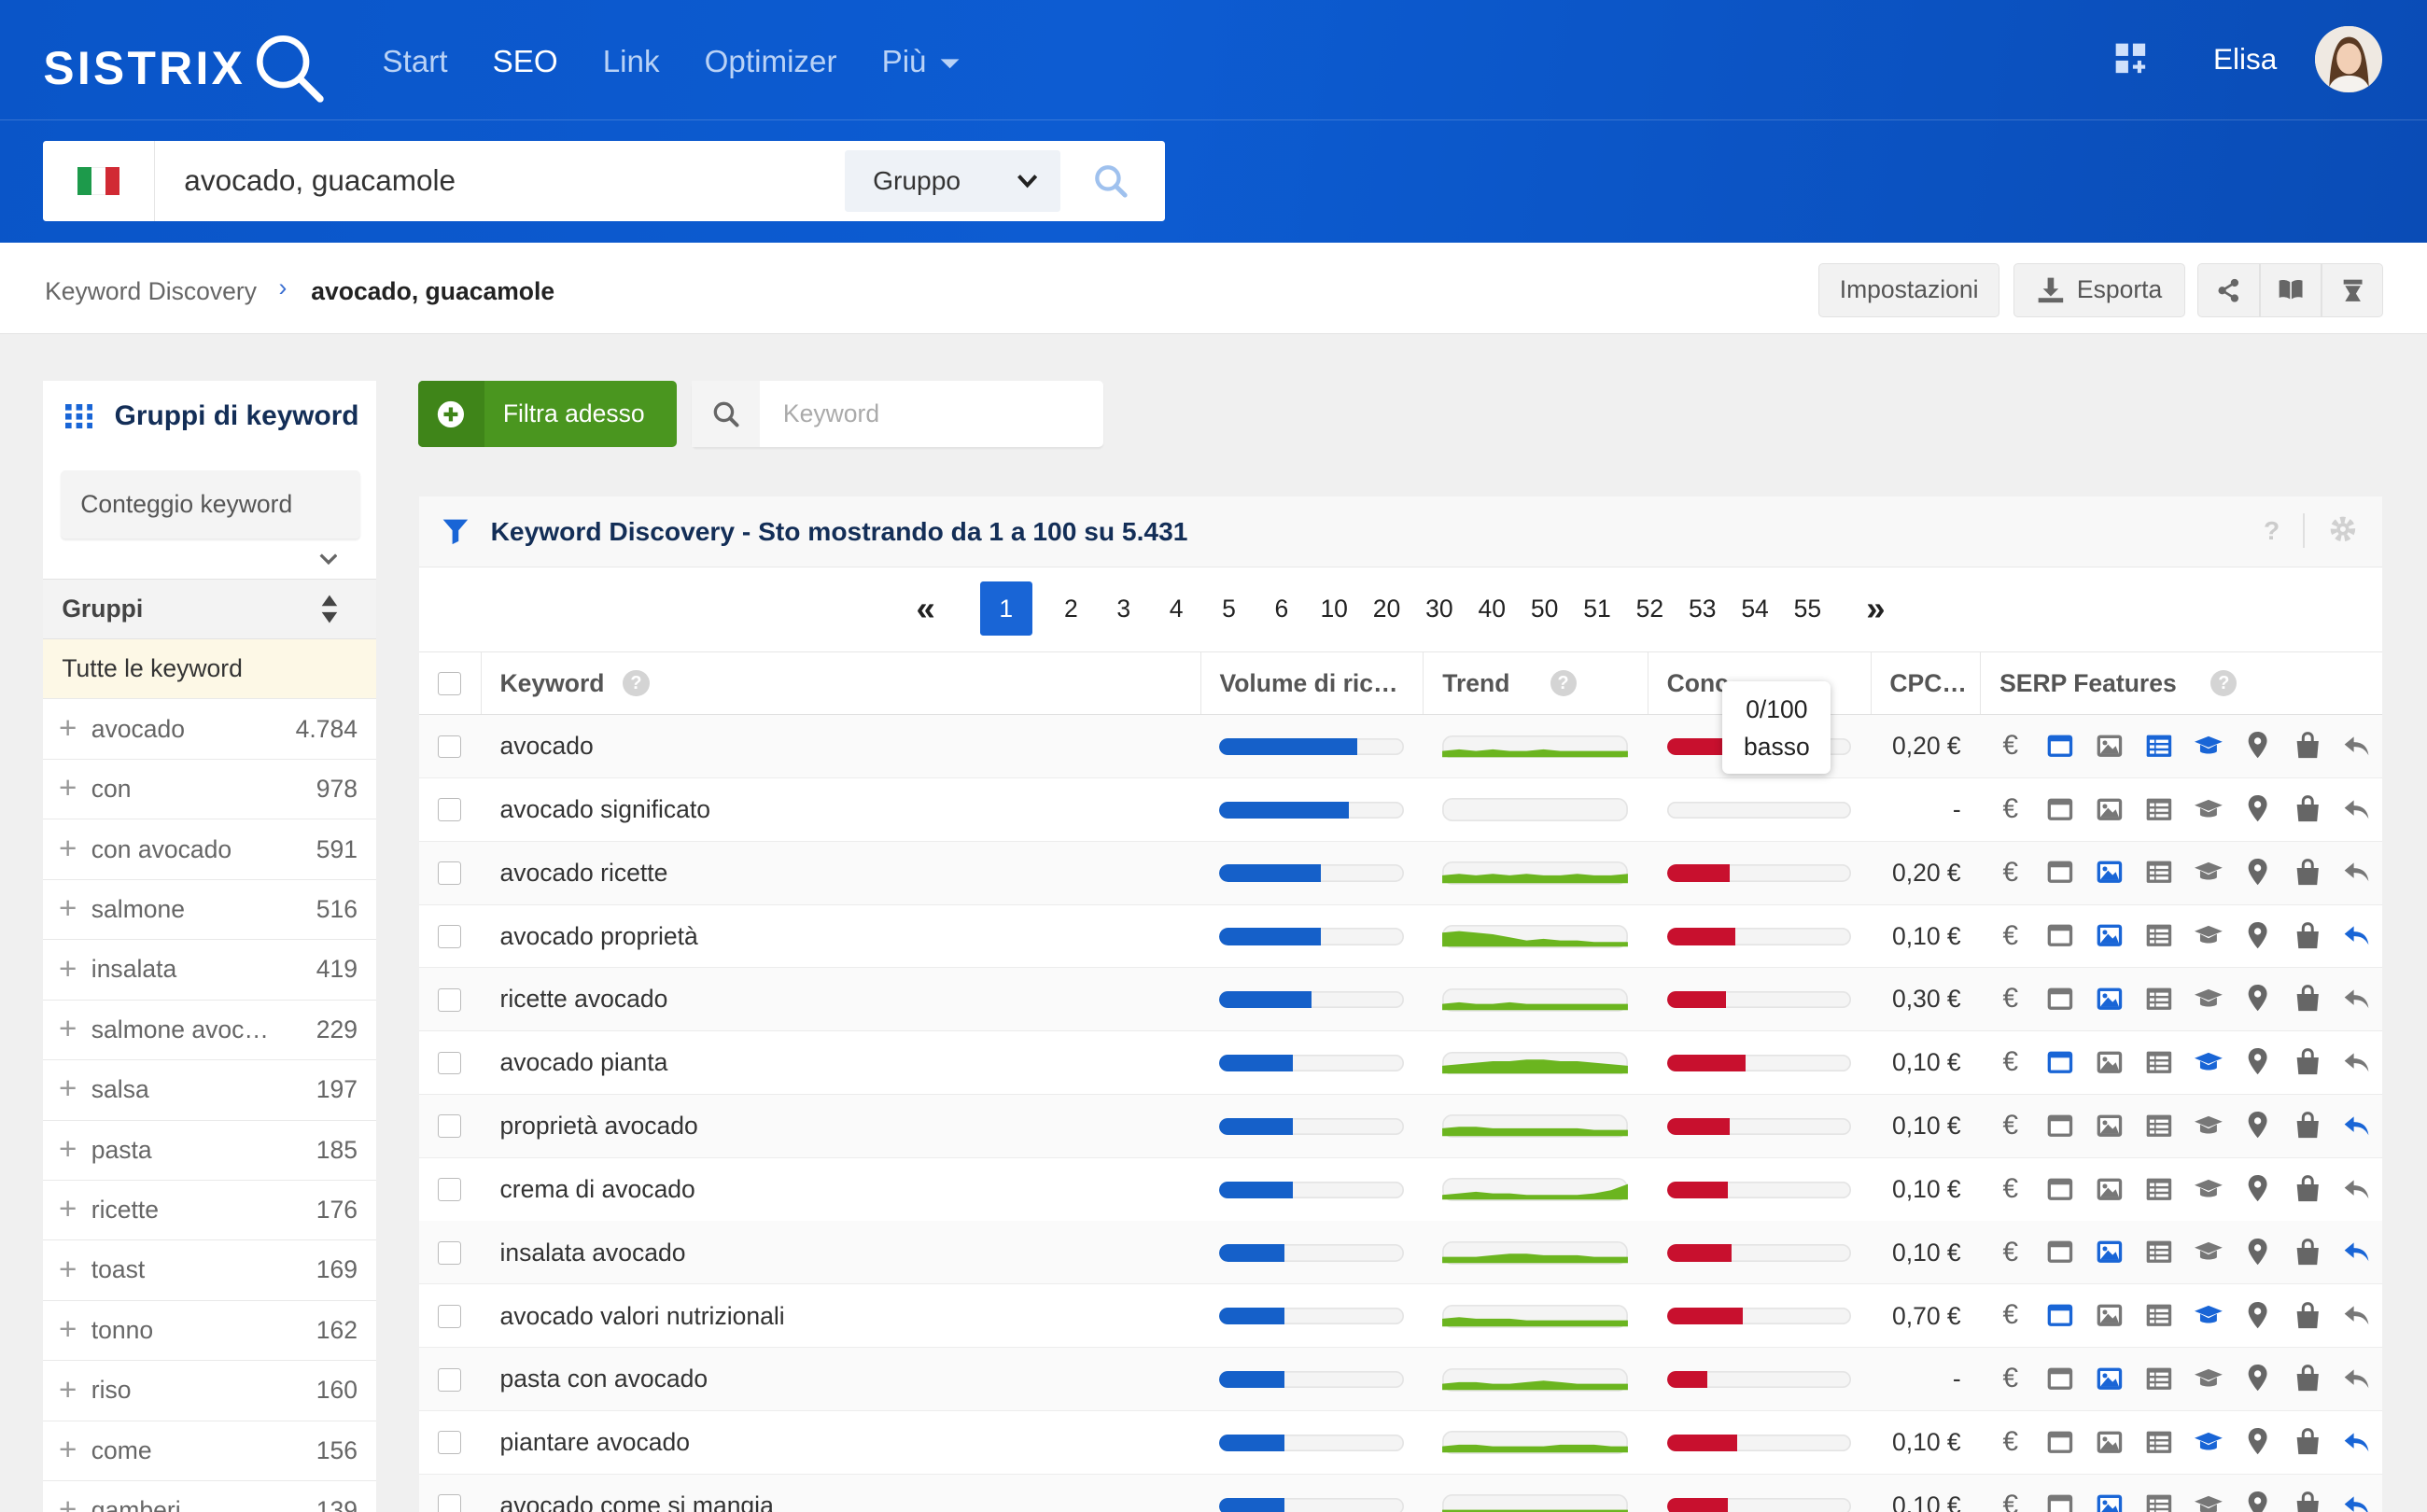  What do you see at coordinates (2131, 59) in the screenshot?
I see `apps-grid-icon` at bounding box center [2131, 59].